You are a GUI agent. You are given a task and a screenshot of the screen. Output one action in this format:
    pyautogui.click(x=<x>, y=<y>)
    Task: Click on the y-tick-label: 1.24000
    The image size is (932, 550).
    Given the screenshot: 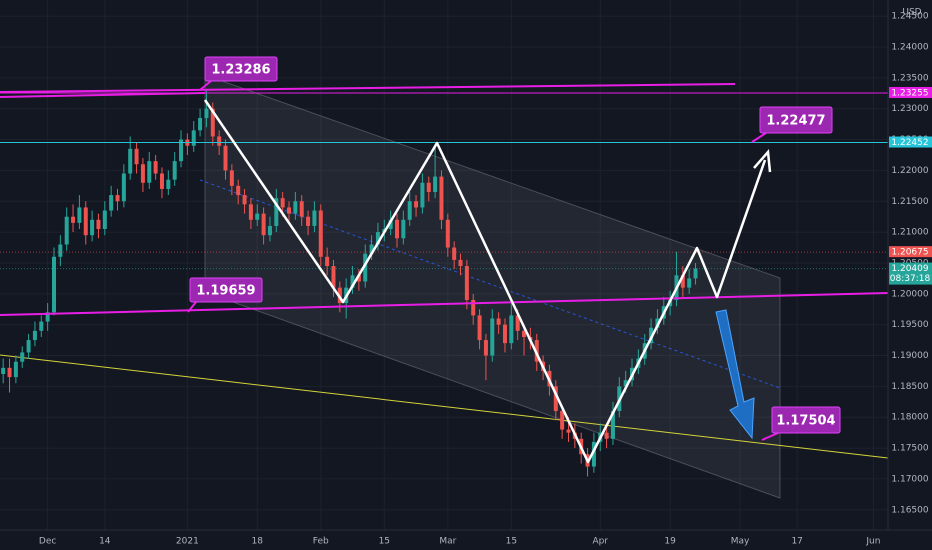 What is the action you would take?
    pyautogui.click(x=909, y=48)
    